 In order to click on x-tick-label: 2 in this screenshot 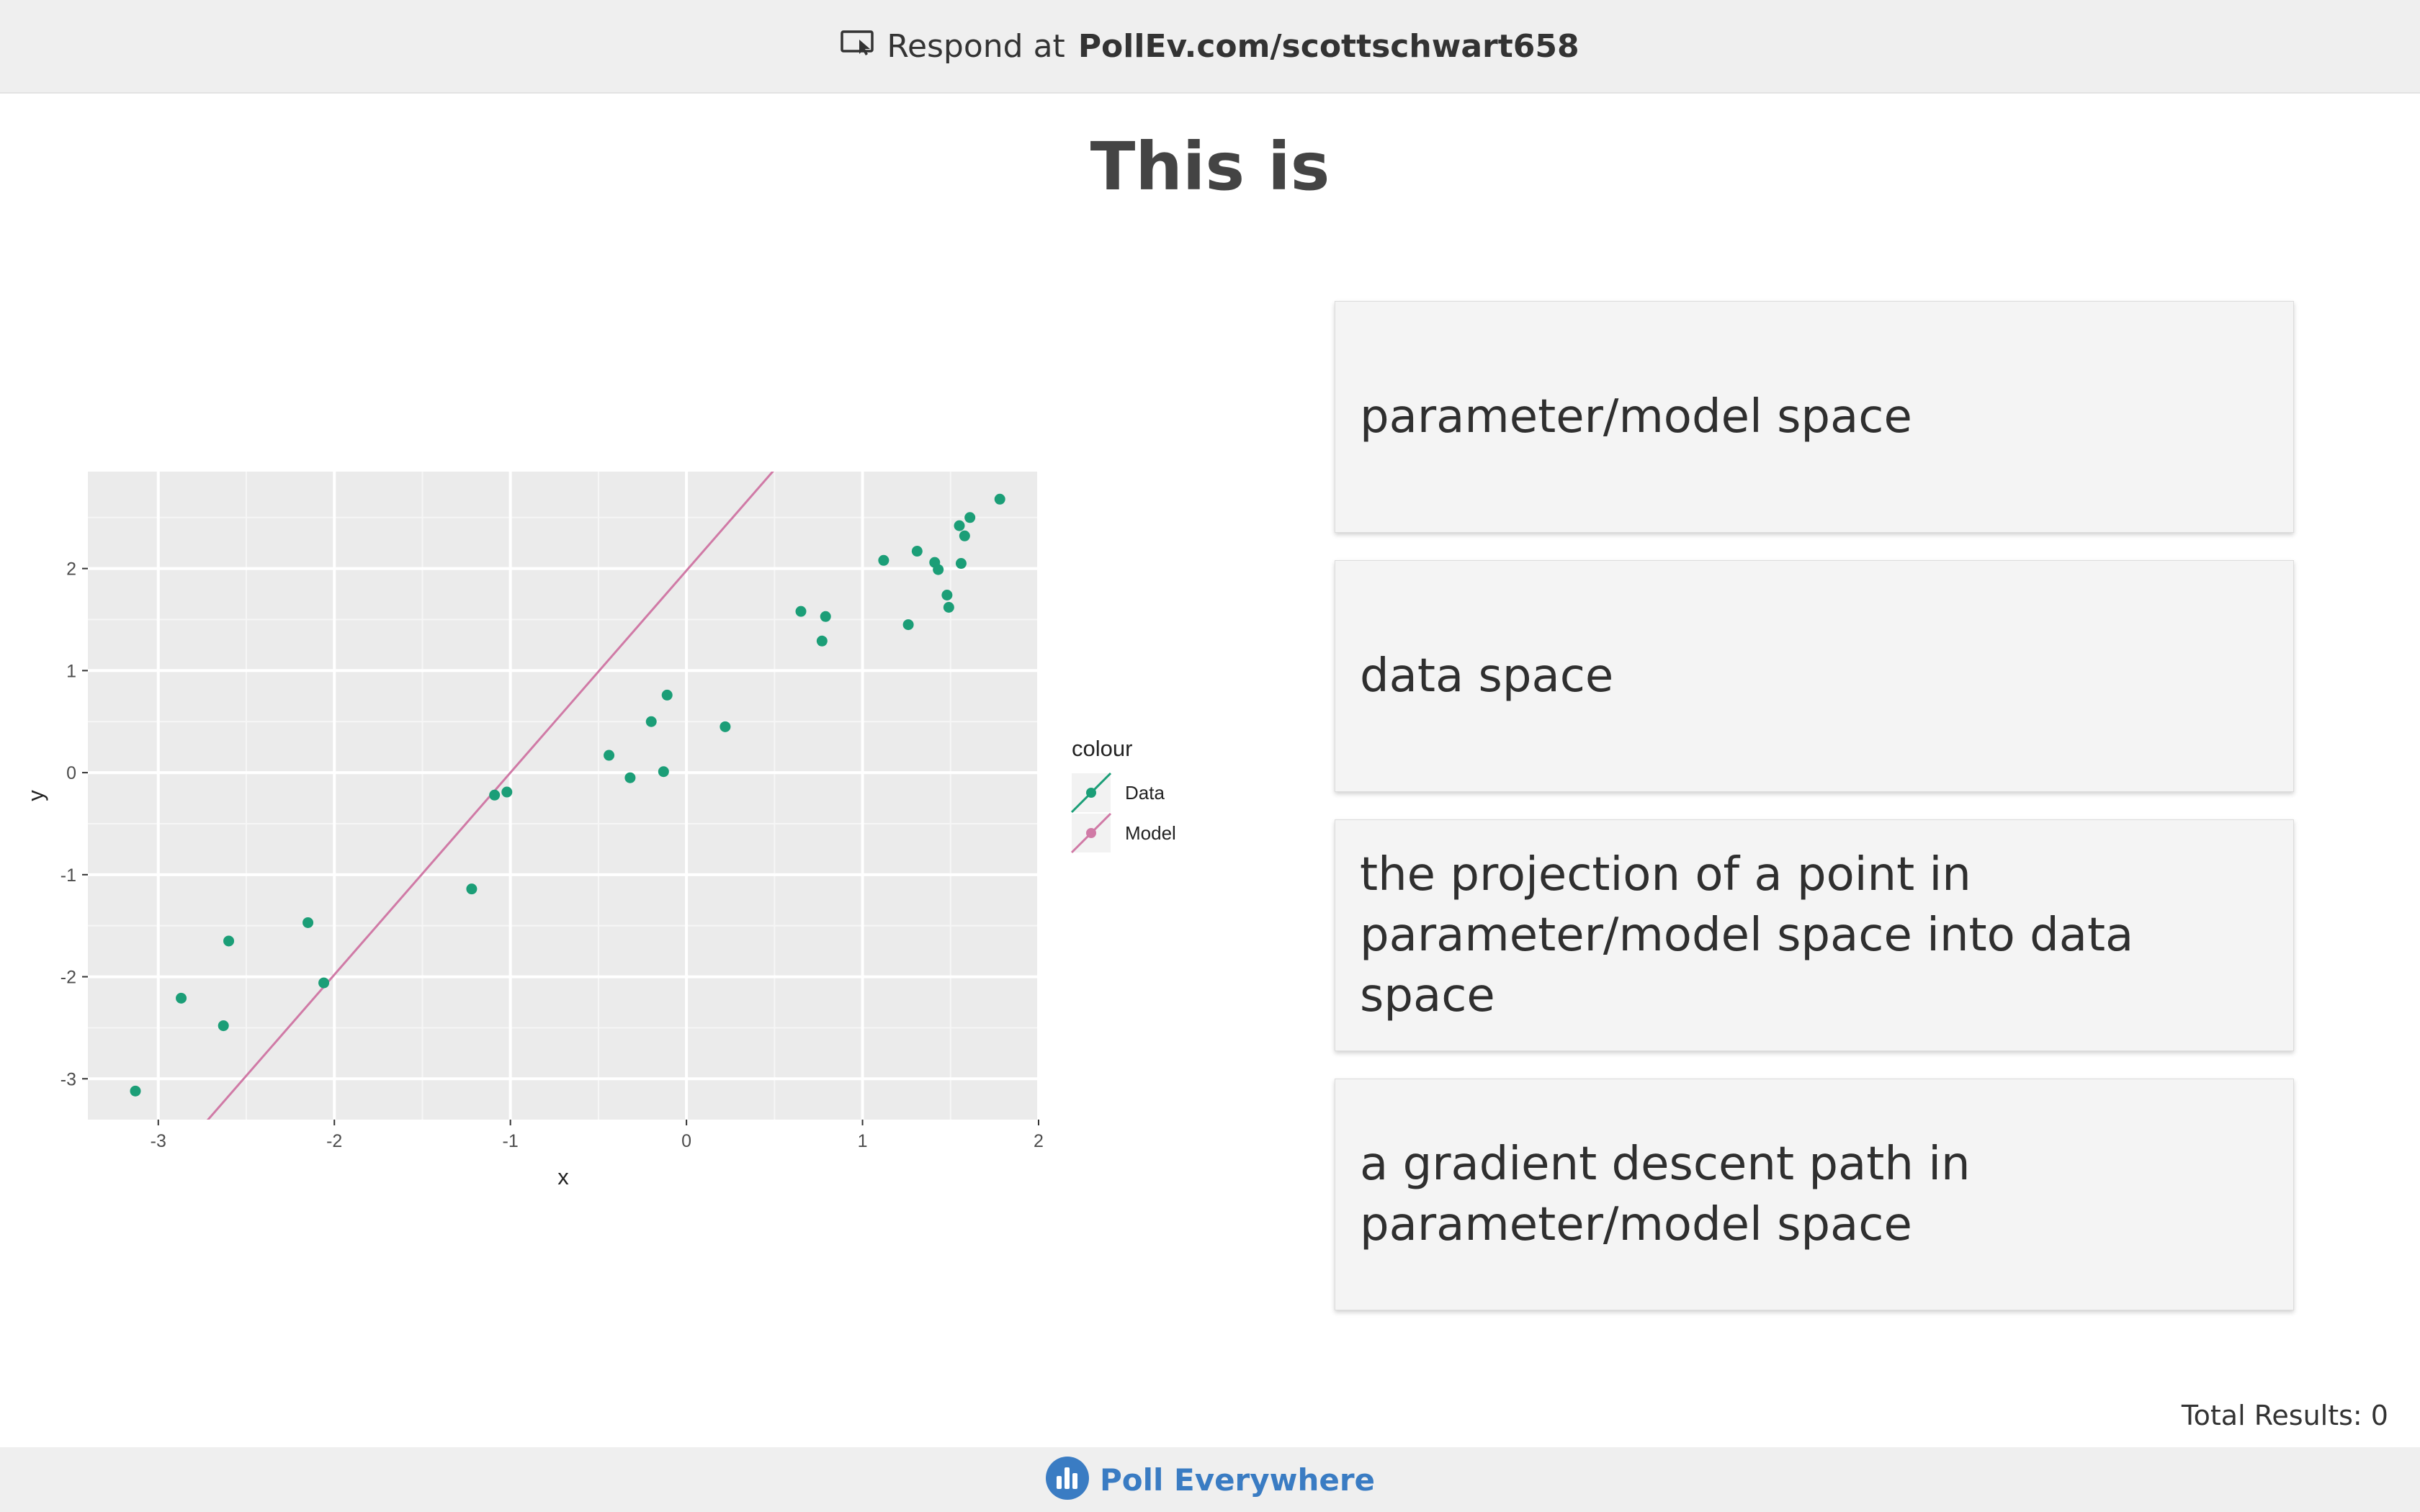, I will do `click(1039, 1141)`.